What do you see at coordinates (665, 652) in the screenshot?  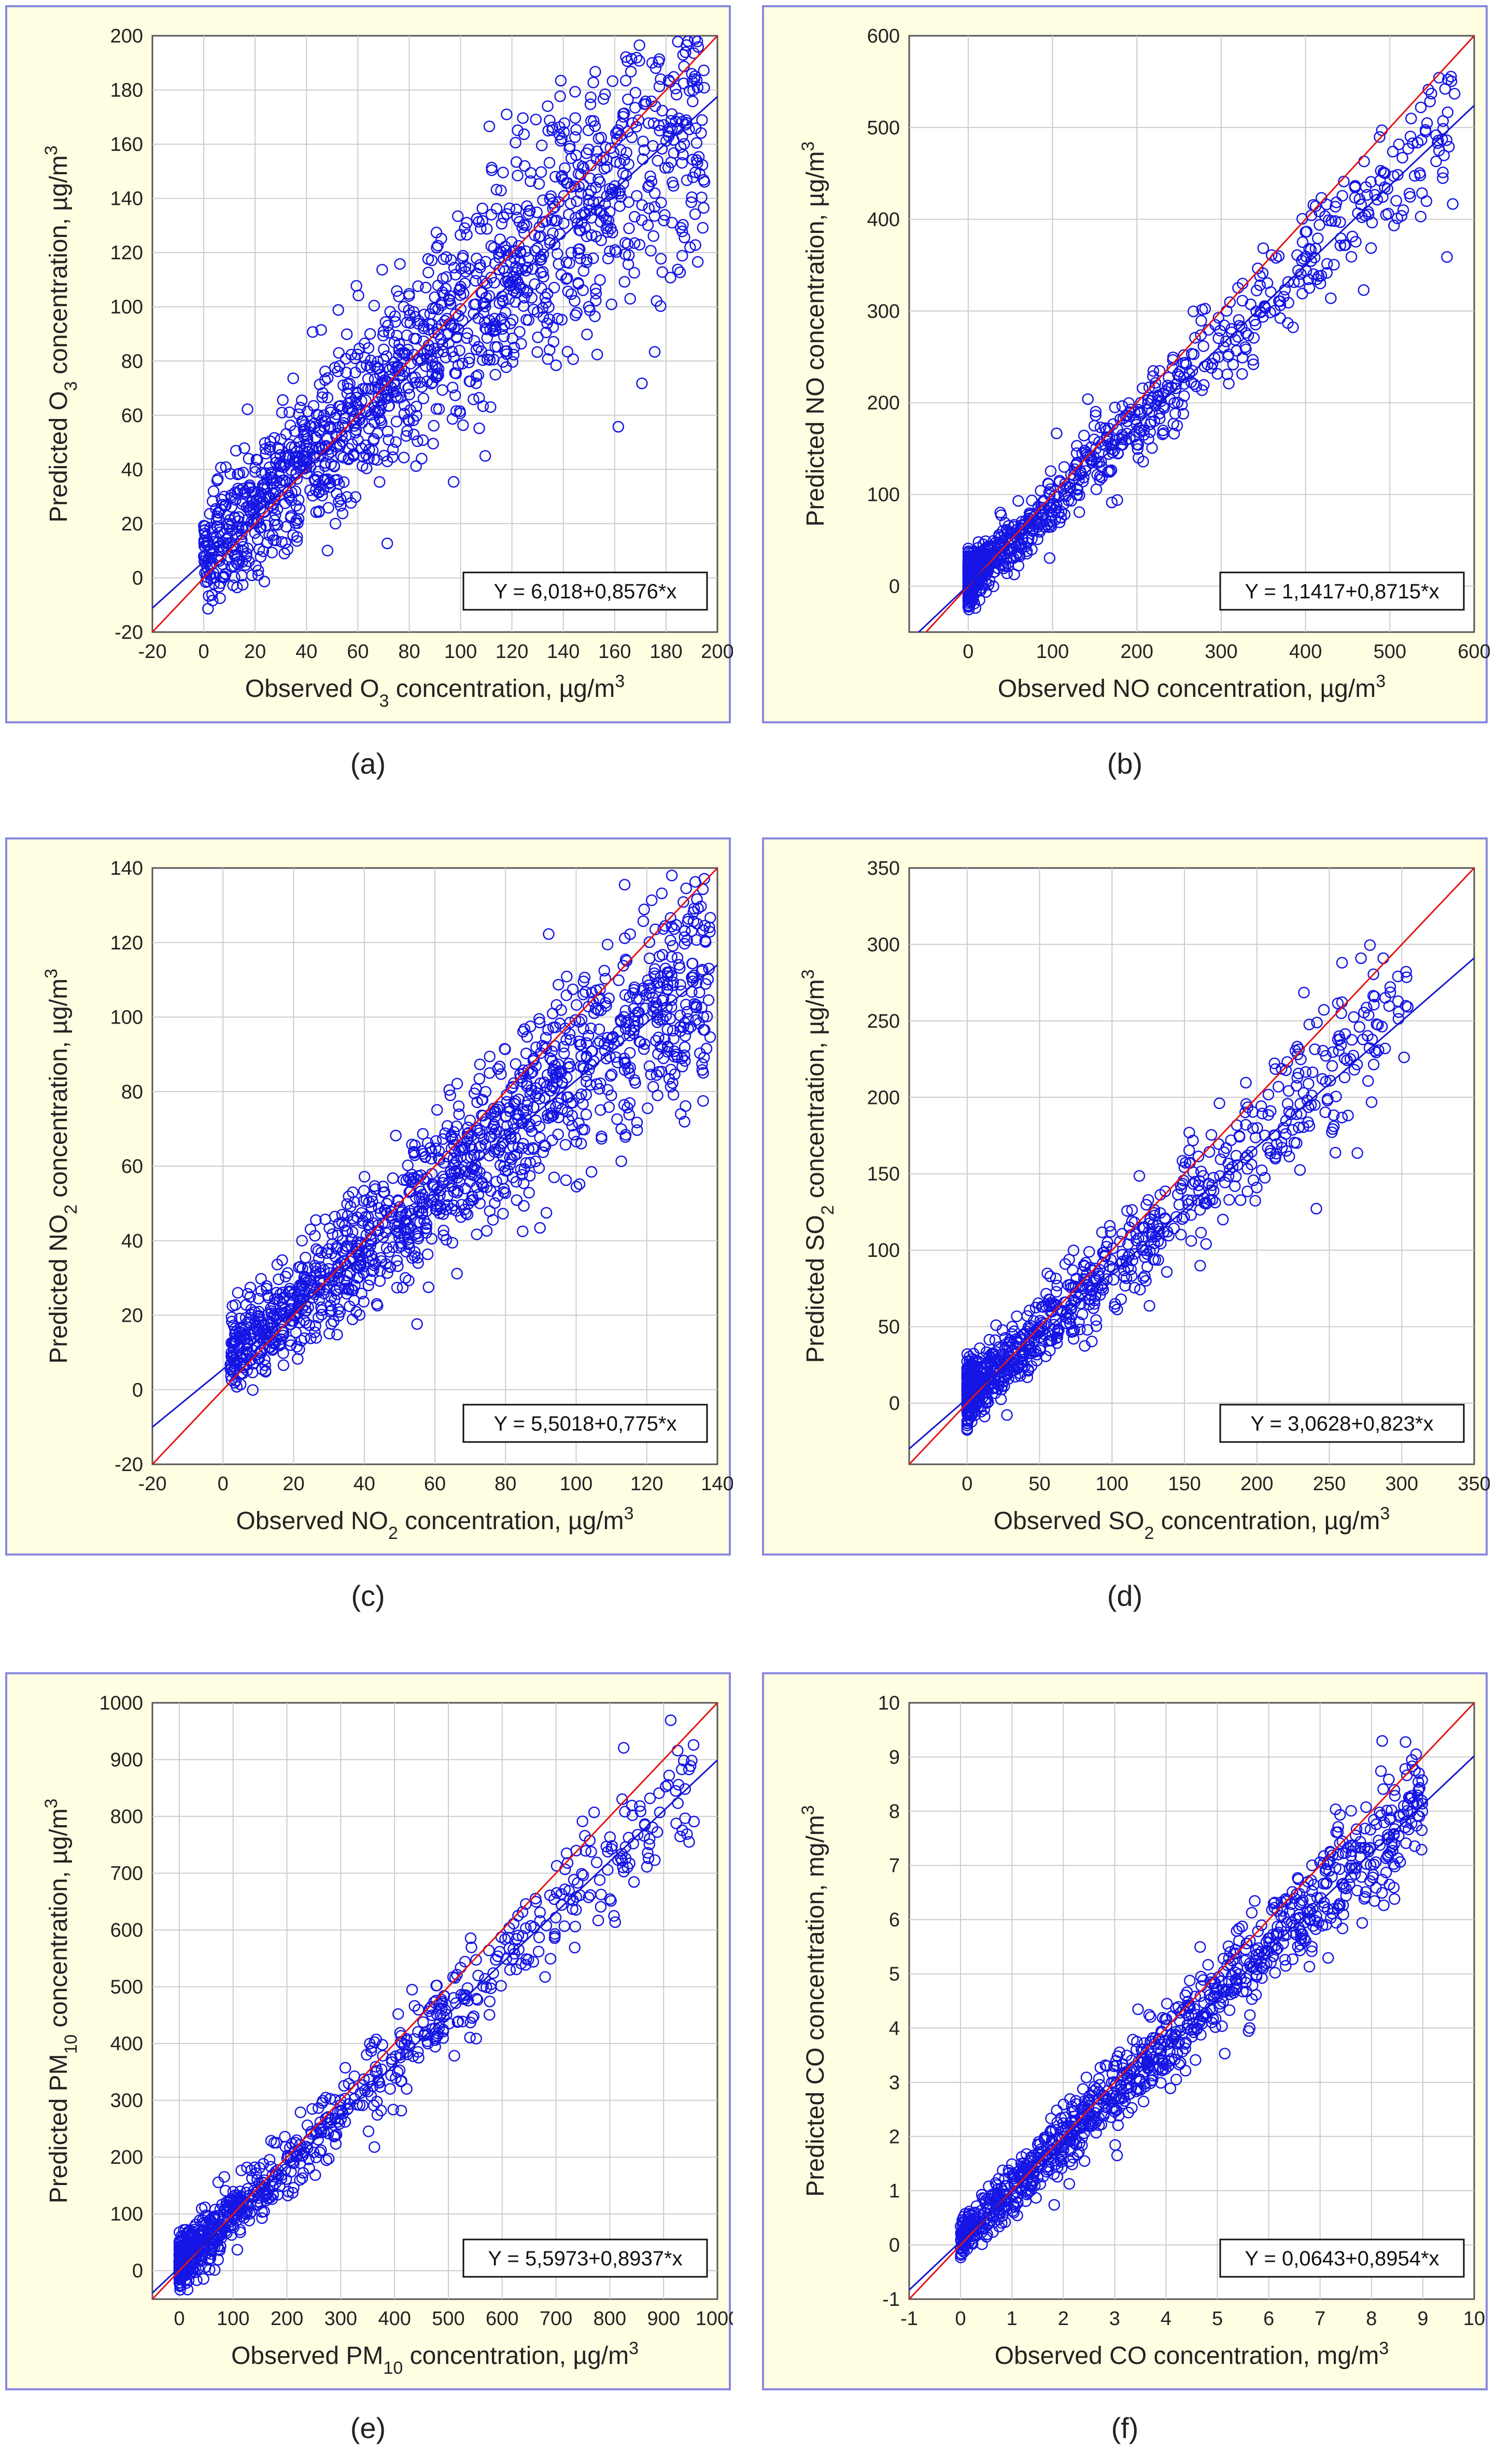 I see `x-tick-label: 180` at bounding box center [665, 652].